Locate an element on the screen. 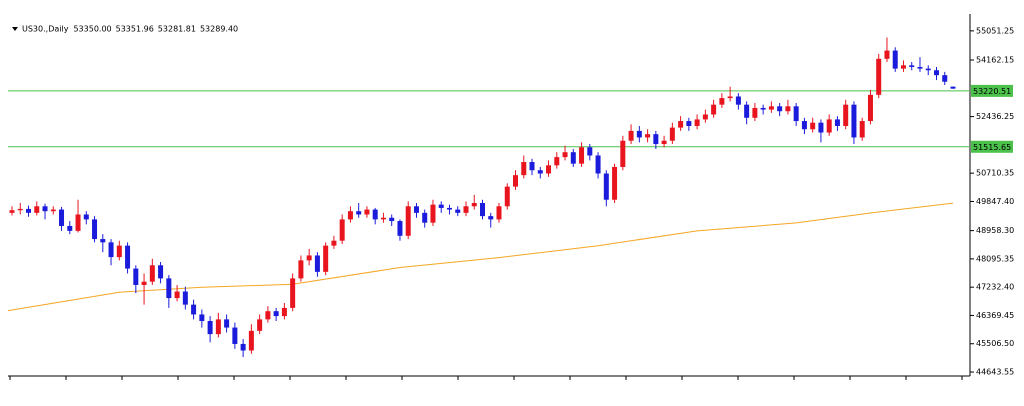  y-tick-label: 46369.45 is located at coordinates (995, 315).